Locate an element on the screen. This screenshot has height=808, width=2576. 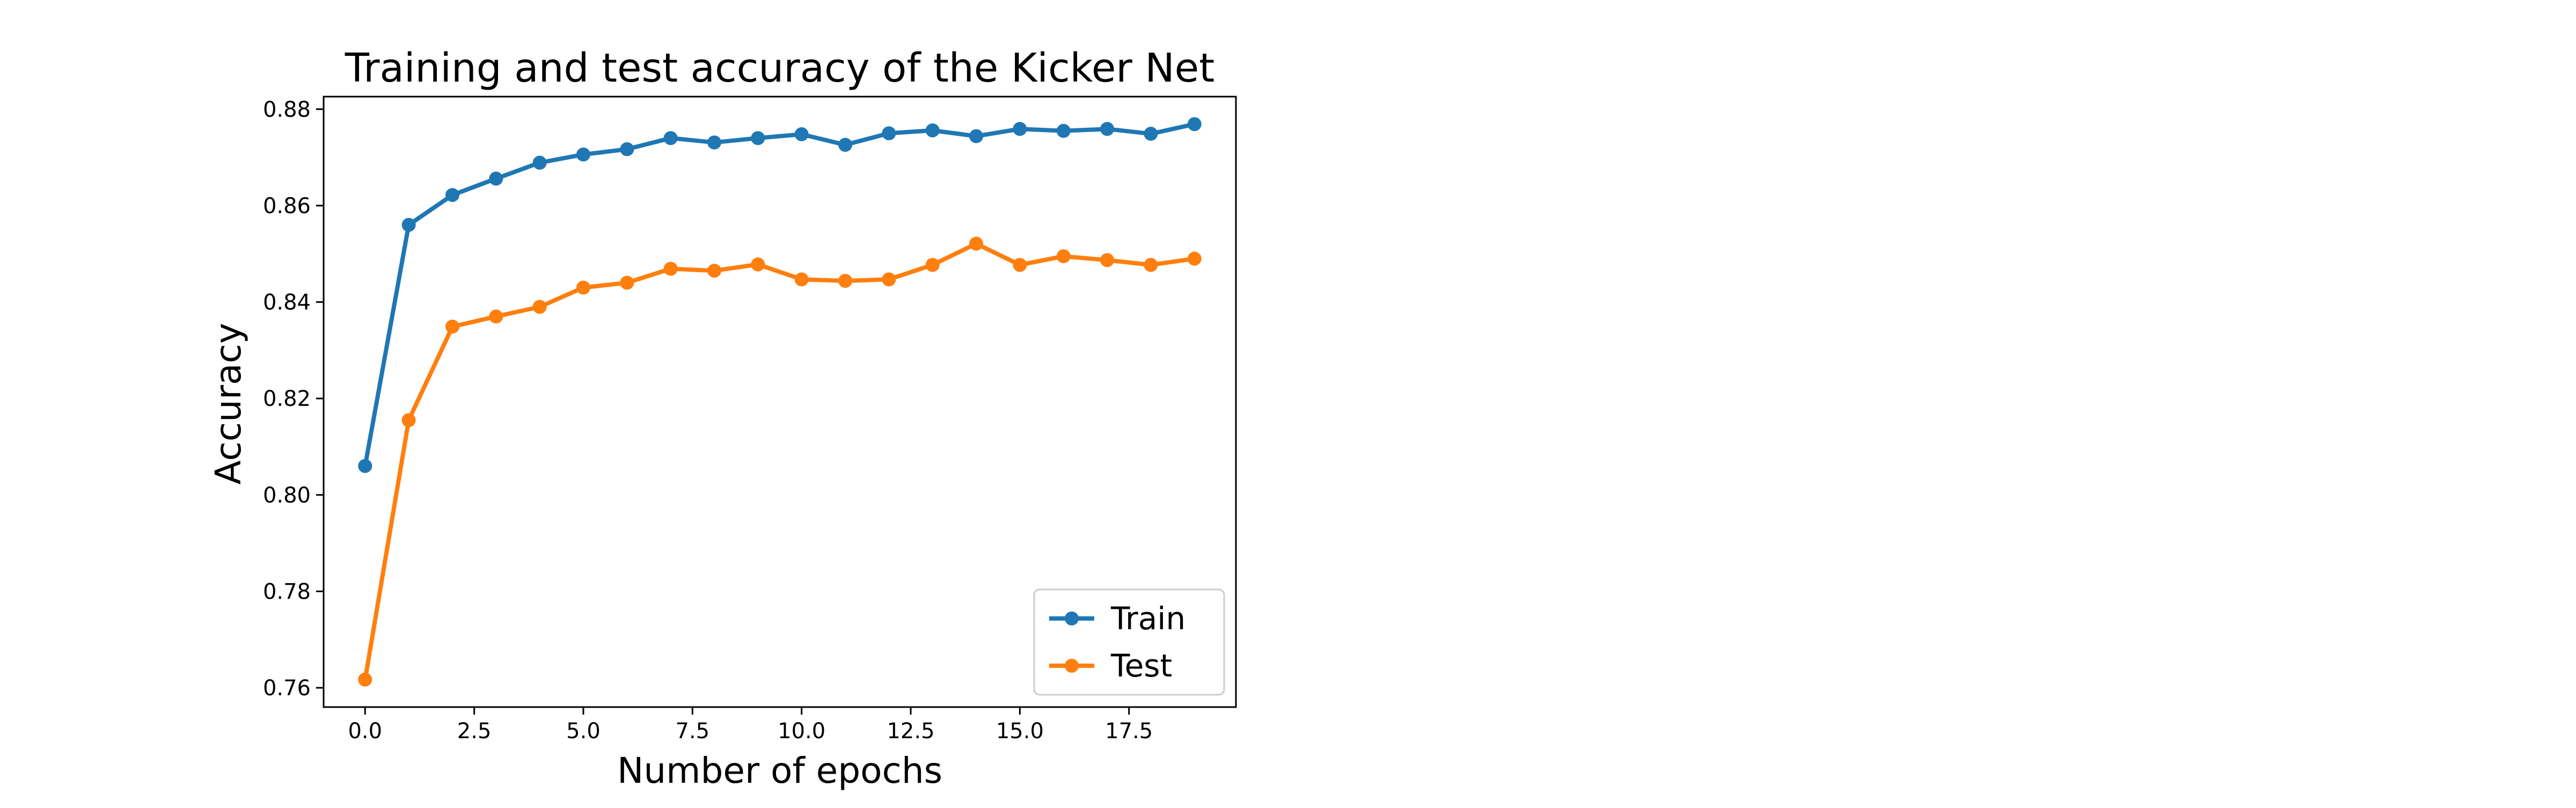
legend-frame is located at coordinates (1129, 642).